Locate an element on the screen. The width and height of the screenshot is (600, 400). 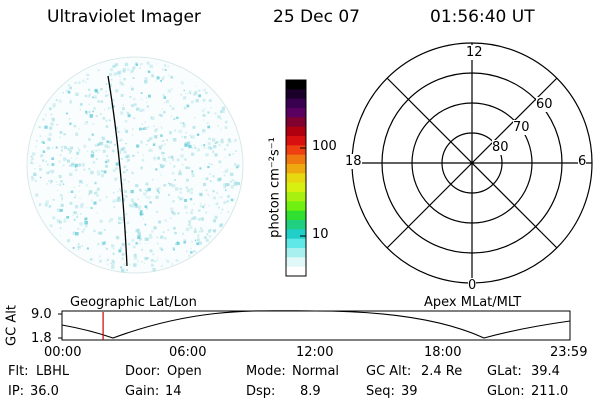
strip-ylabel: GC Alt is located at coordinates (12, 325).